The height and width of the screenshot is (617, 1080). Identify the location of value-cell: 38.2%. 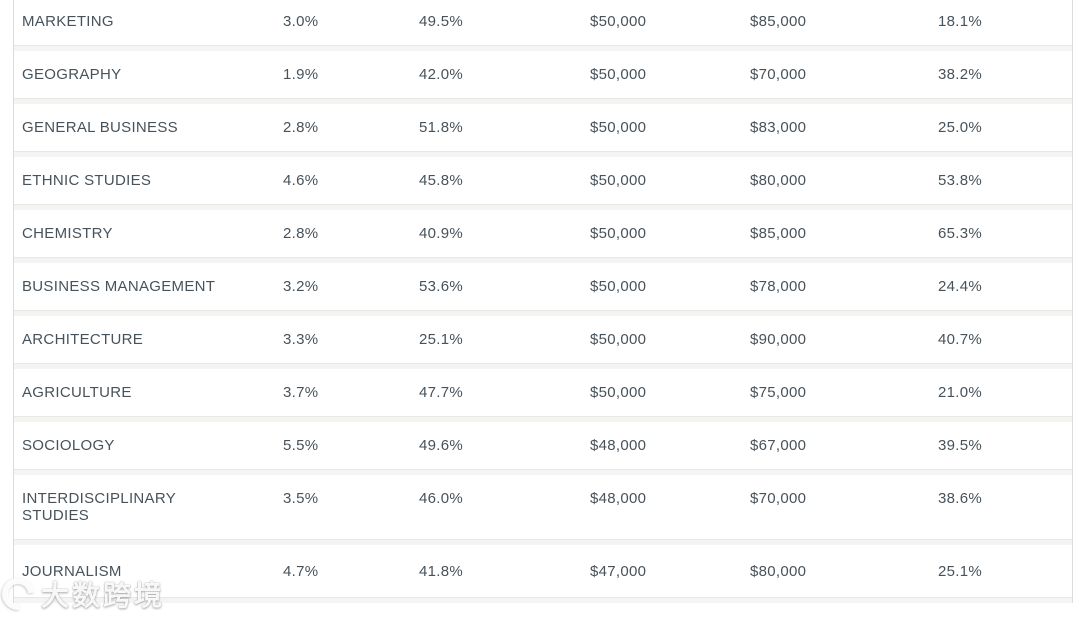
(960, 74).